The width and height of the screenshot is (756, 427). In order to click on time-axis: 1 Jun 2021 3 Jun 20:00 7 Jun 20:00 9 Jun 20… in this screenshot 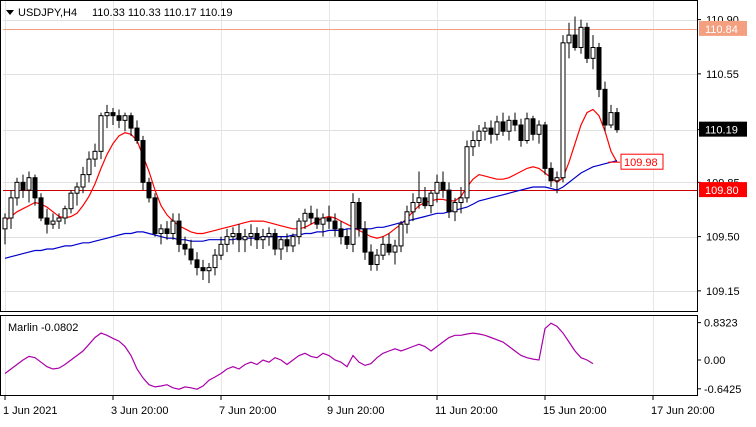, I will do `click(359, 406)`.